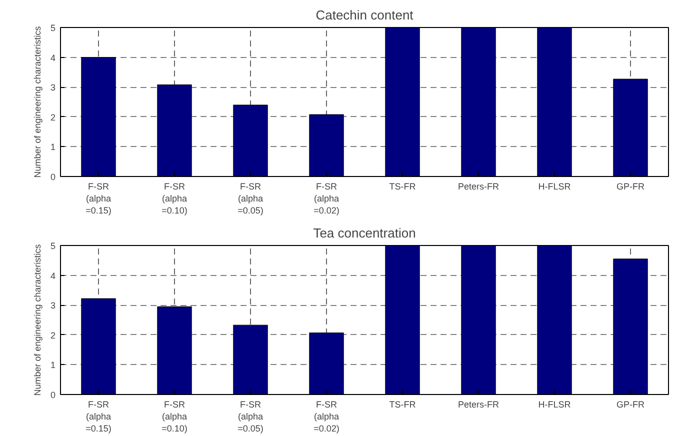  What do you see at coordinates (364, 233) in the screenshot?
I see `chart-title: Tea concentration` at bounding box center [364, 233].